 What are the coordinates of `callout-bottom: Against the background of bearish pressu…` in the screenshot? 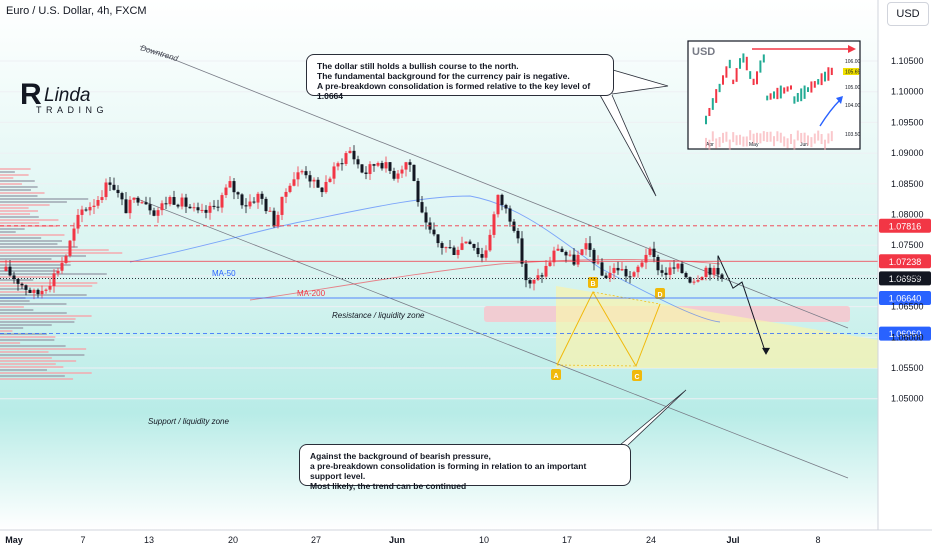 It's located at (465, 467).